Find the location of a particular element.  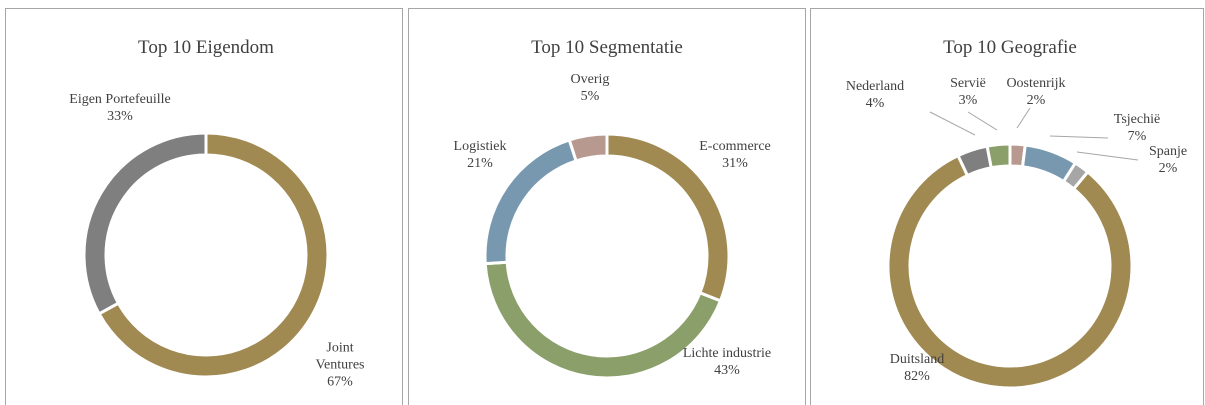

label-text: 5% is located at coordinates (590, 96).